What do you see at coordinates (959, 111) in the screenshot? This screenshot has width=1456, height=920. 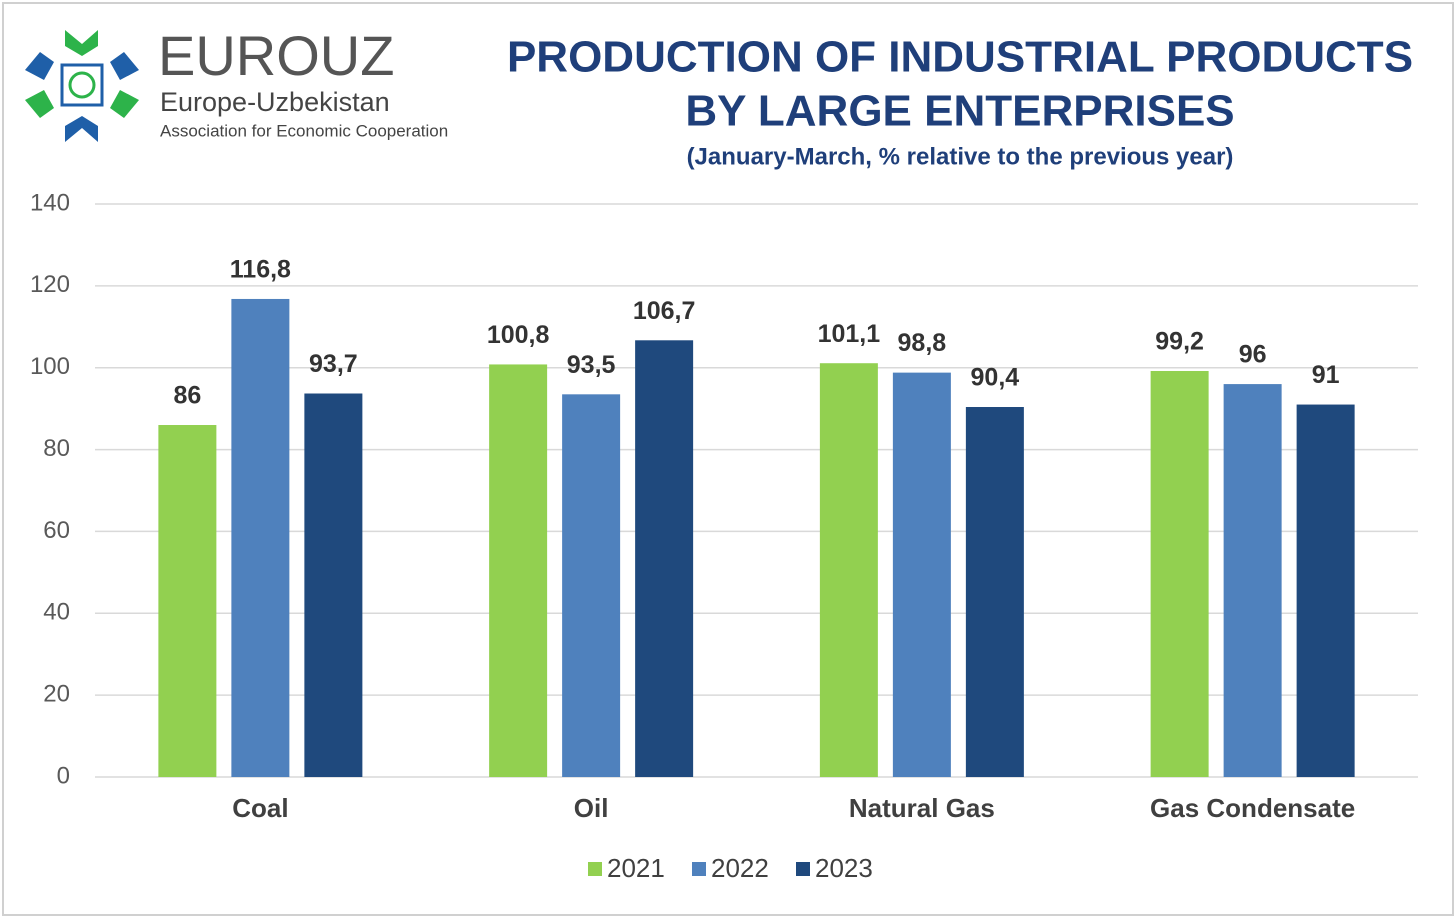 I see `chart-title: BY LARGE ENTERPRISES` at bounding box center [959, 111].